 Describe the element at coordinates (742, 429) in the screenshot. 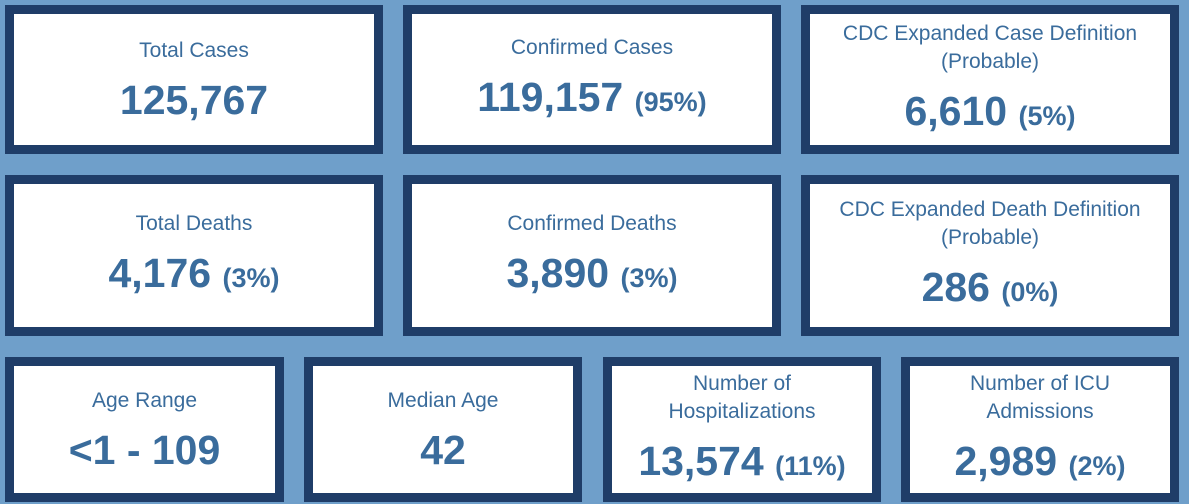

I see `stat-card: Number of Hospitalizations 13,574 (11%)` at that location.